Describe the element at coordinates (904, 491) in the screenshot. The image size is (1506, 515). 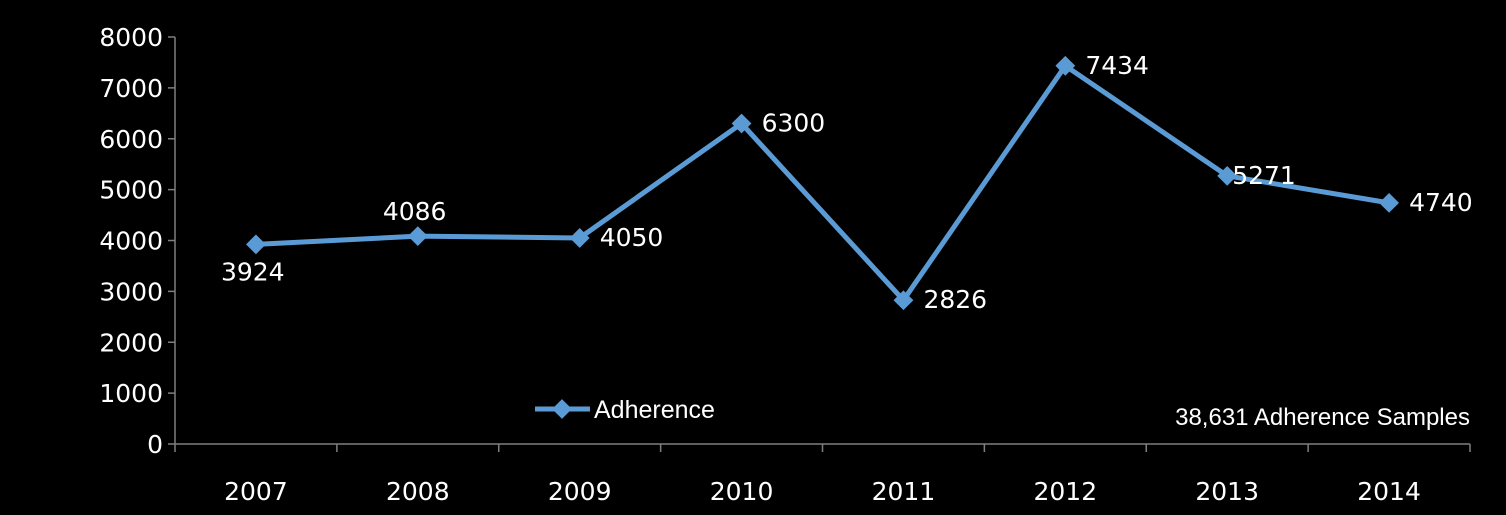
I see `x-tick-label: 2011` at that location.